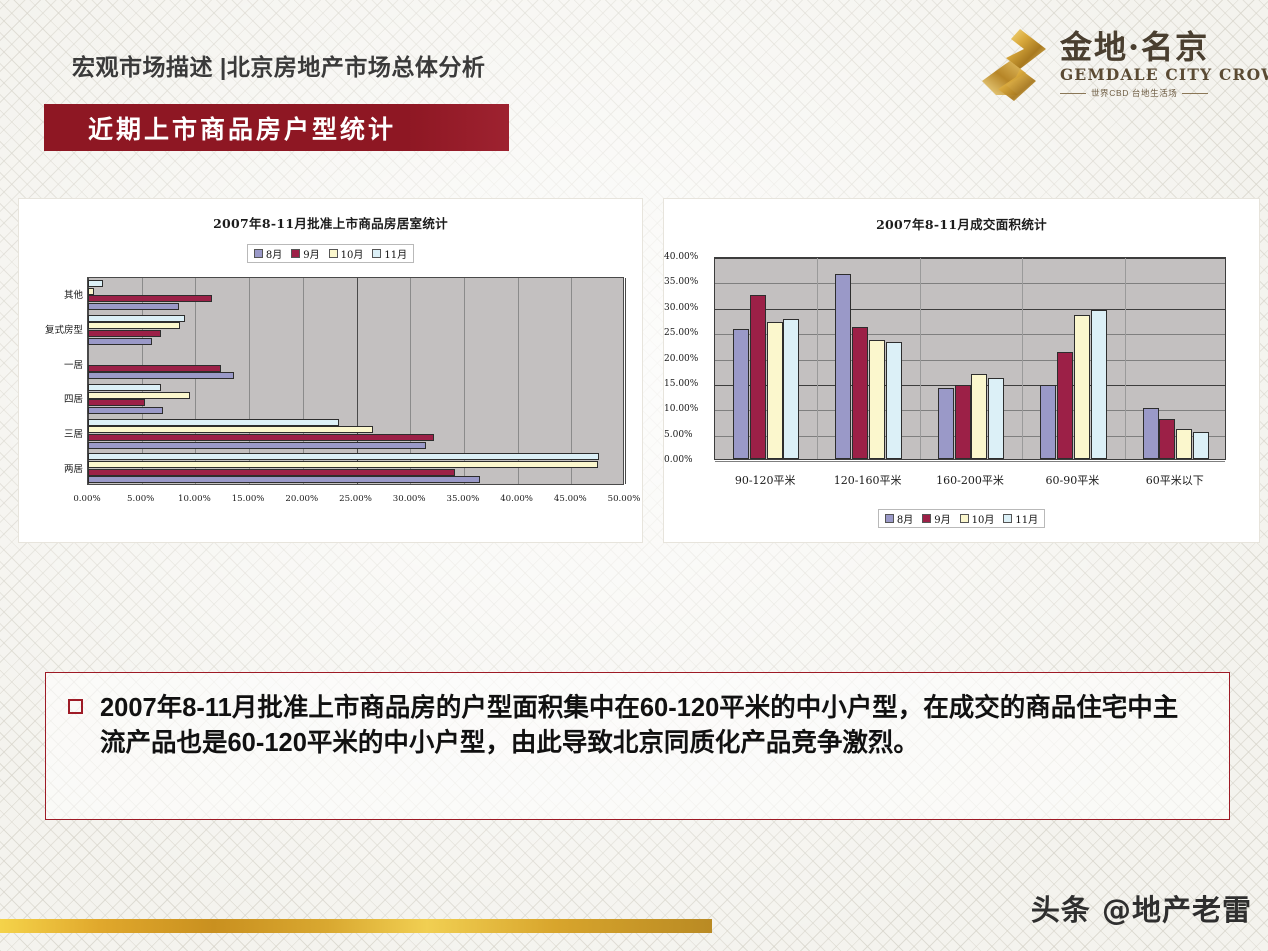  I want to click on chart-left-x-tick-label: 15.00%, so click(248, 499).